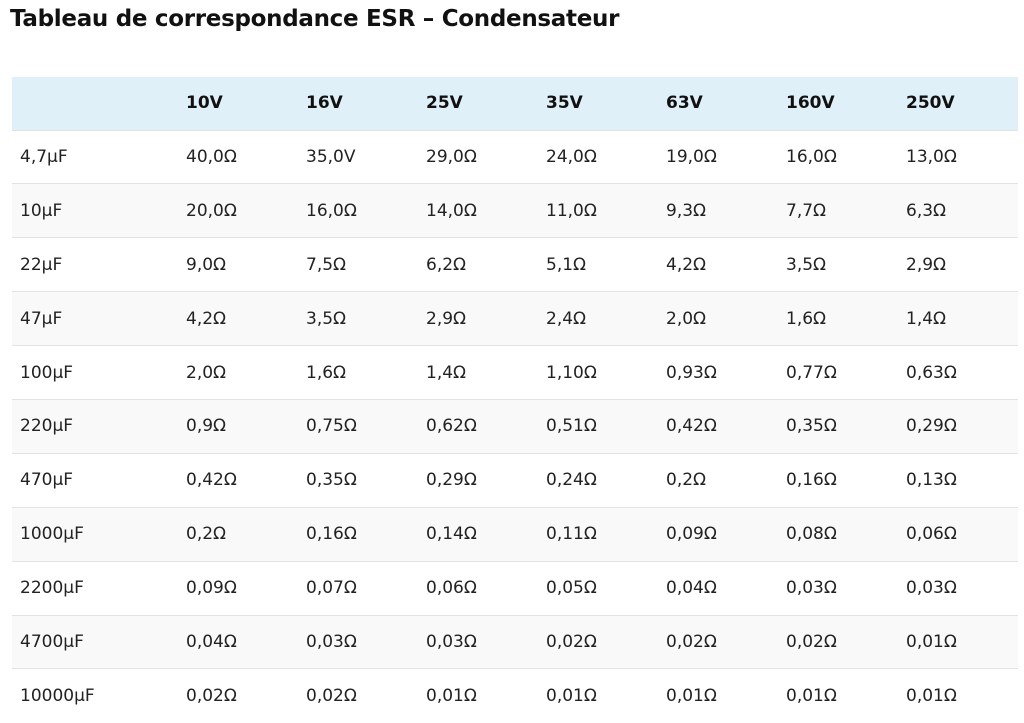 The image size is (1024, 723). Describe the element at coordinates (515, 210) in the screenshot. I see `table-row: 10µF 20,0Ω 16,0Ω 14,0Ω 11,0Ω 9,3Ω 7,7Ω 6,3Ω` at that location.